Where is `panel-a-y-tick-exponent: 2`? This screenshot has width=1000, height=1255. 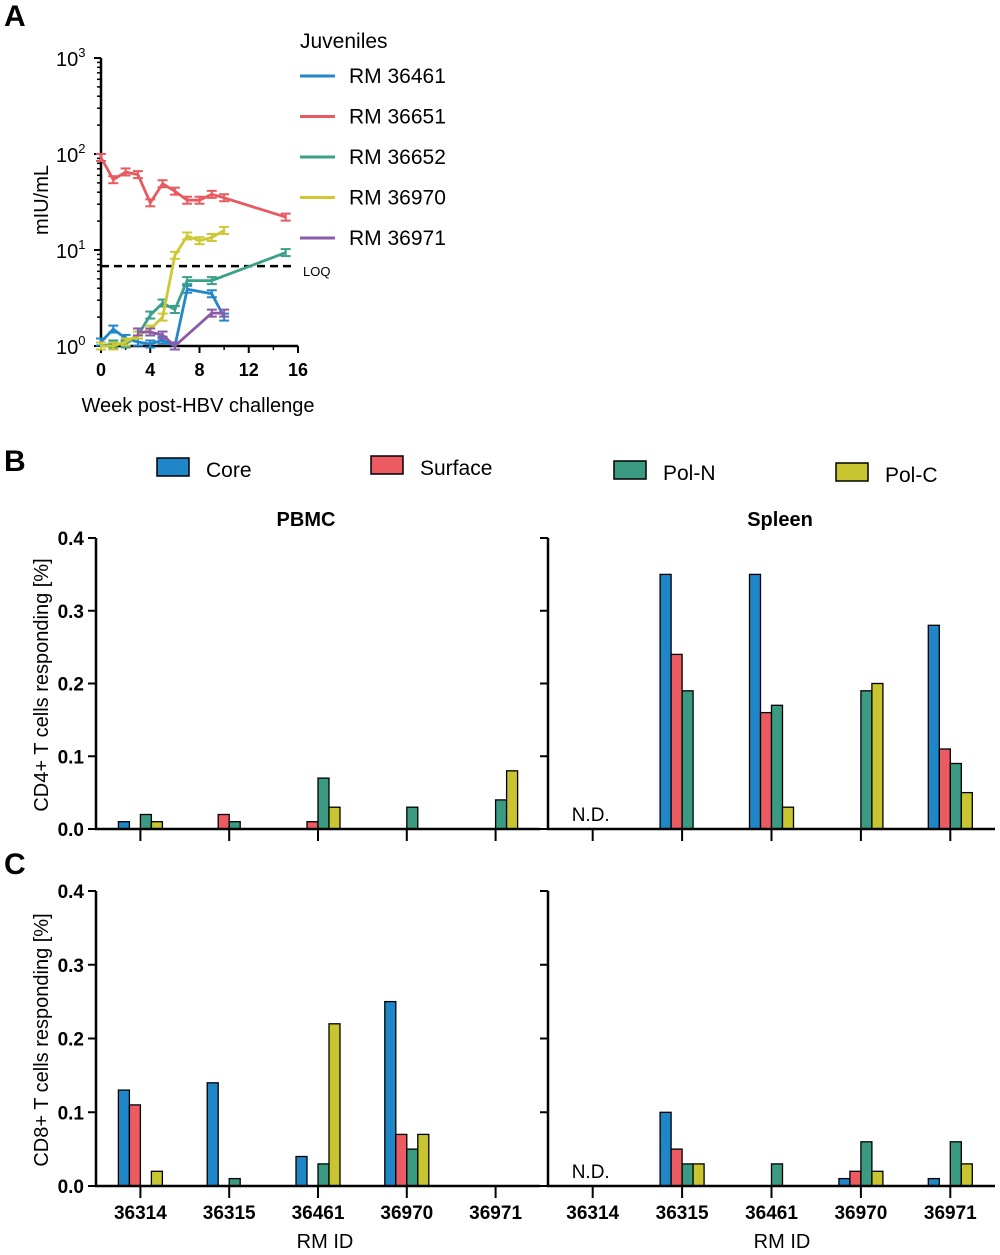 panel-a-y-tick-exponent: 2 is located at coordinates (81, 148).